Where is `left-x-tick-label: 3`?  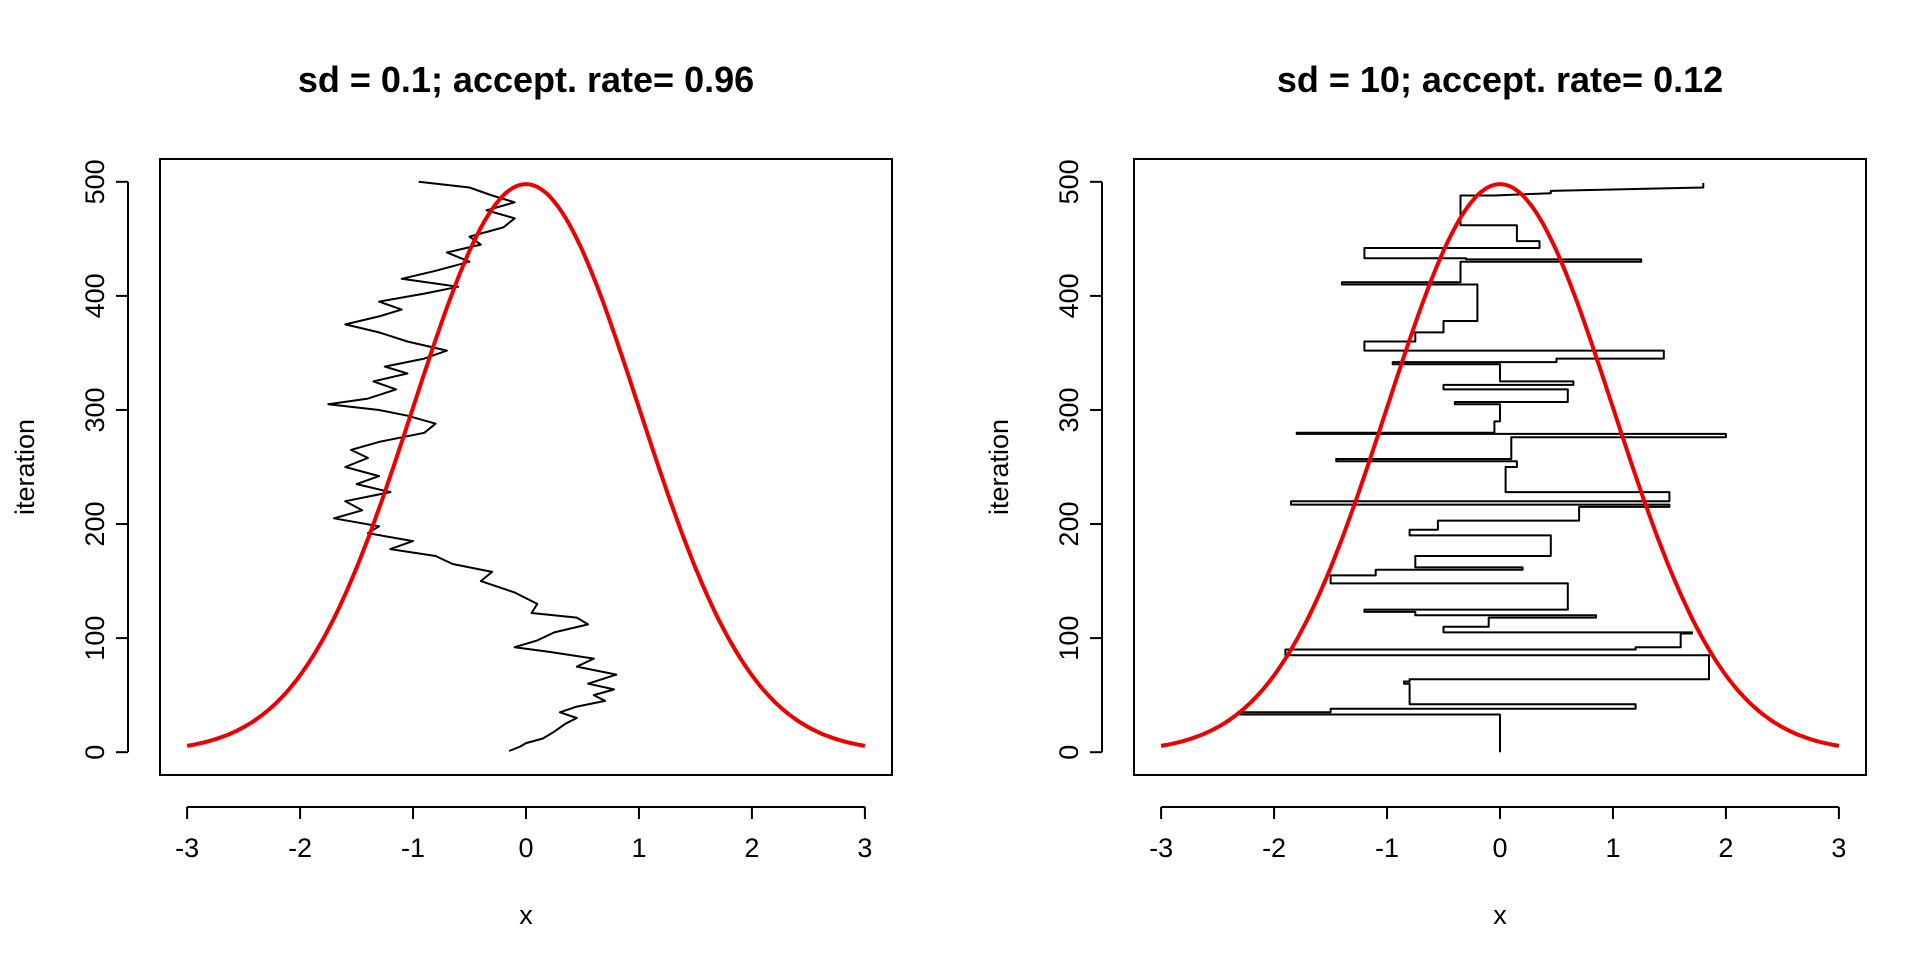
left-x-tick-label: 3 is located at coordinates (864, 848).